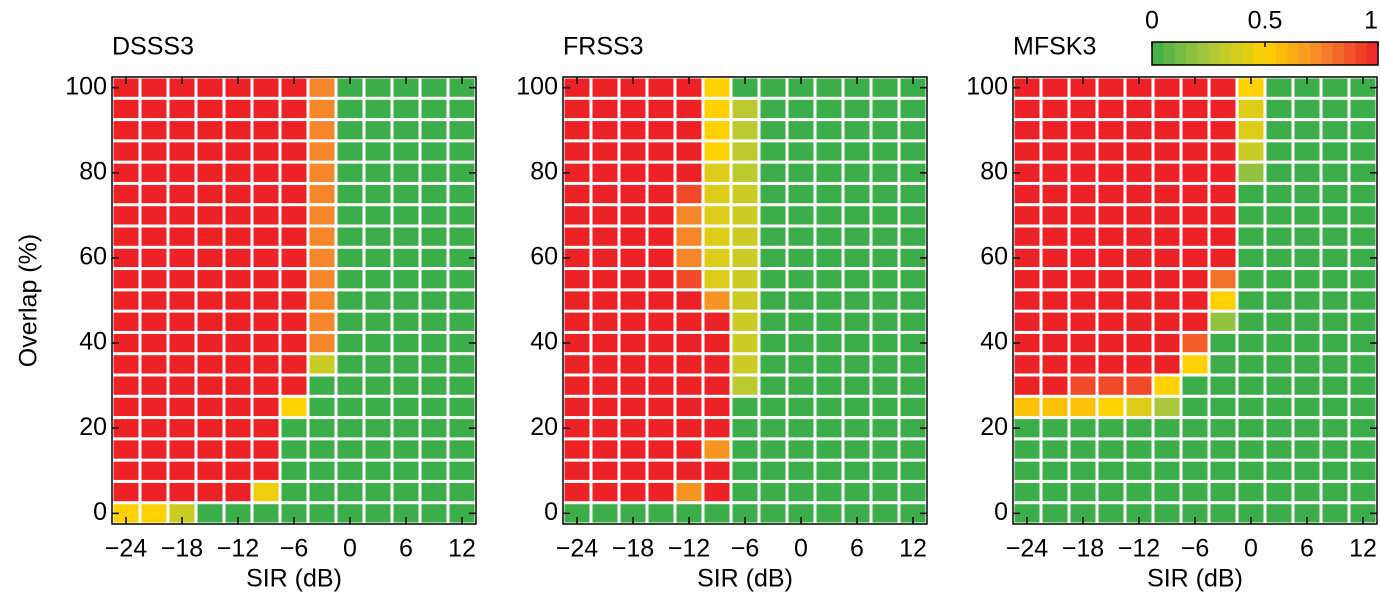  Describe the element at coordinates (1152, 21) in the screenshot. I see `colorbar-tick-label: 0` at that location.